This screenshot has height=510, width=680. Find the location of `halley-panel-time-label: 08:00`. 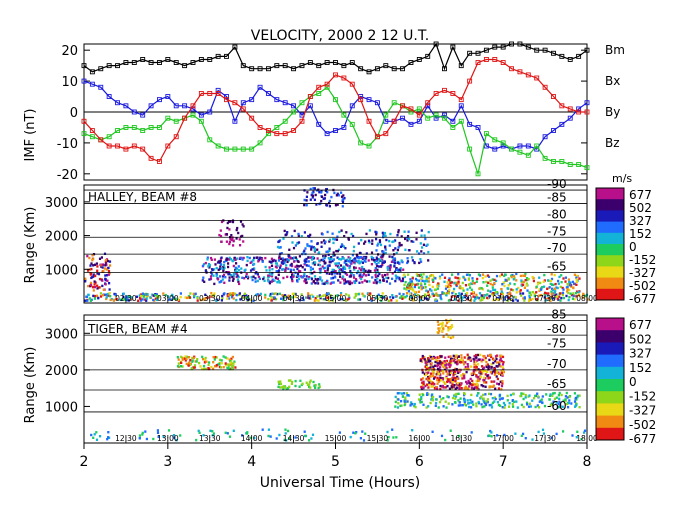

halley-panel-time-label: 08:00 is located at coordinates (587, 298).